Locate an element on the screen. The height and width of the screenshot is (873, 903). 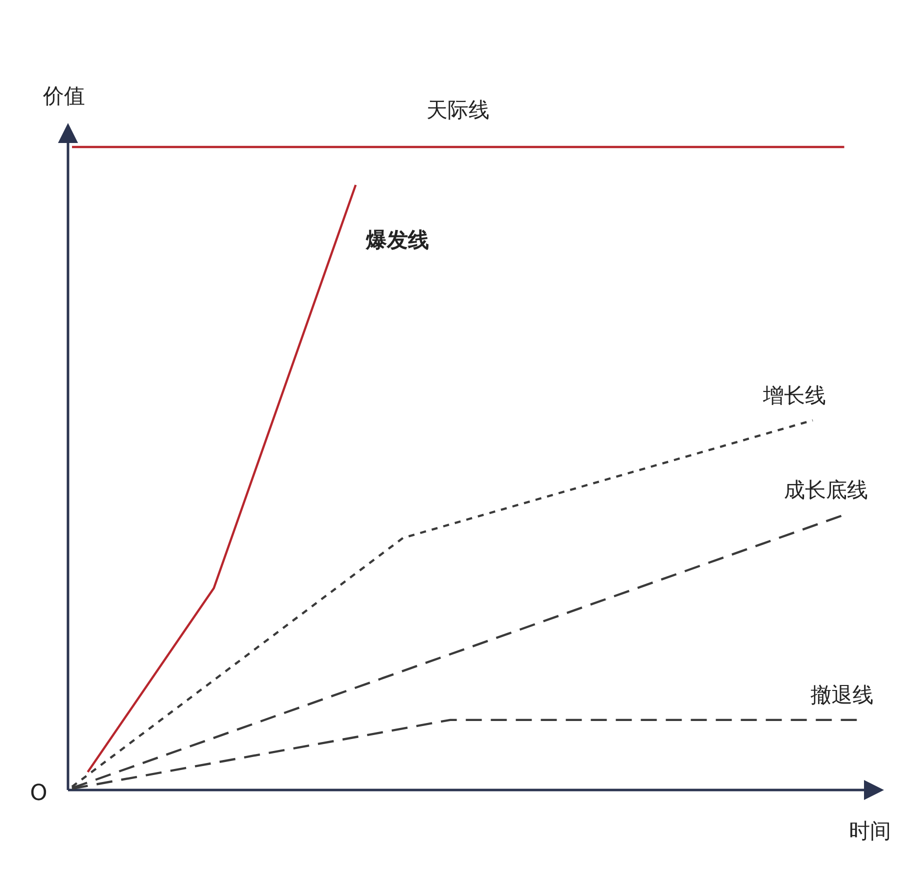
series-label: 天际线 is located at coordinates (458, 110).